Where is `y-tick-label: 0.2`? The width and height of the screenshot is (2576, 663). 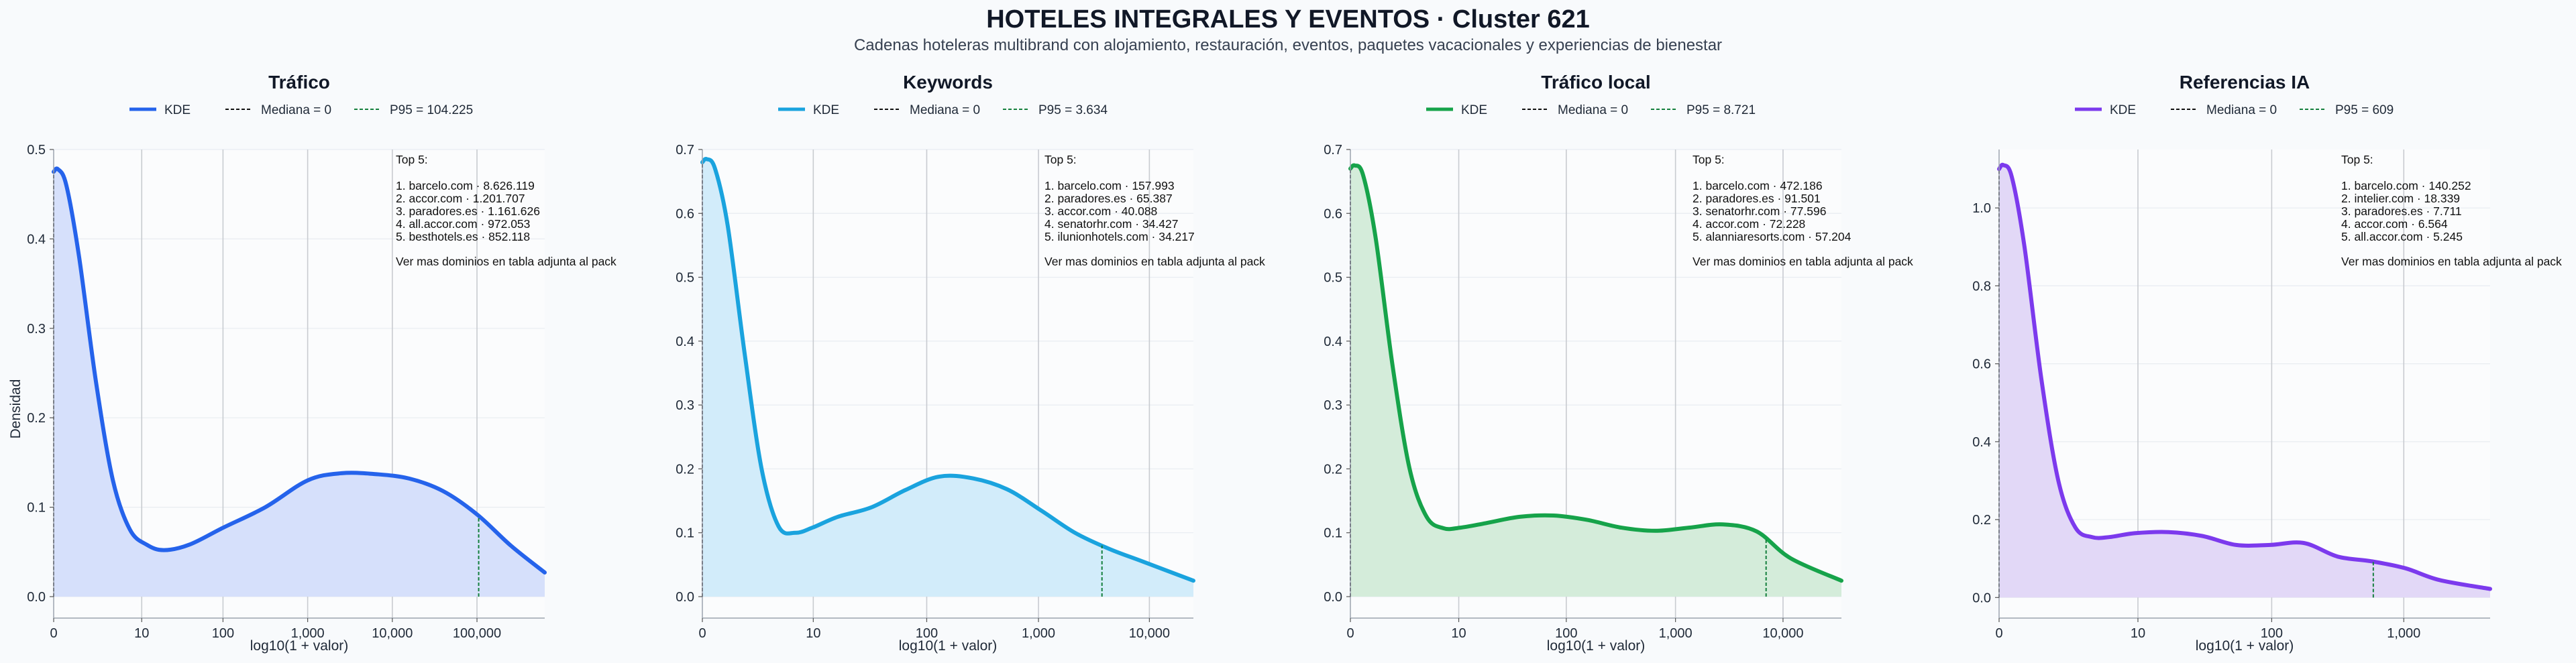 y-tick-label: 0.2 is located at coordinates (36, 418).